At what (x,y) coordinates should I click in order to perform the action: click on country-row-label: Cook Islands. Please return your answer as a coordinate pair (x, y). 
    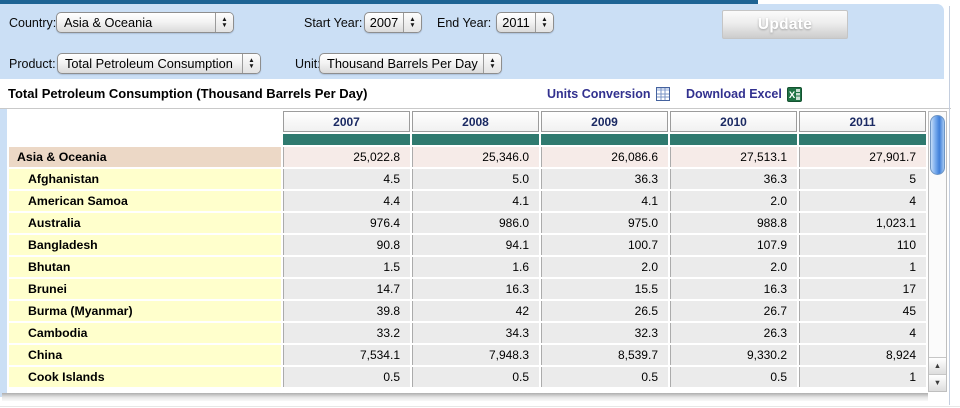
    Looking at the image, I should click on (145, 377).